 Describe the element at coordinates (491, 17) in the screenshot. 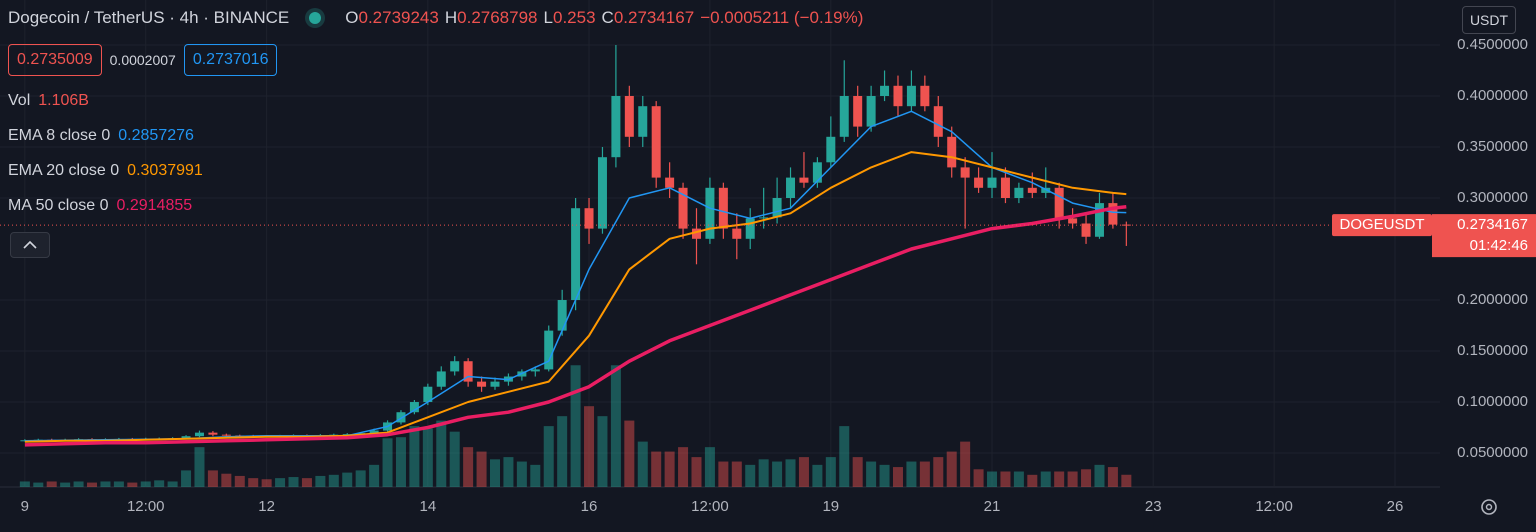

I see `ohlc-h: H0.2768798` at that location.